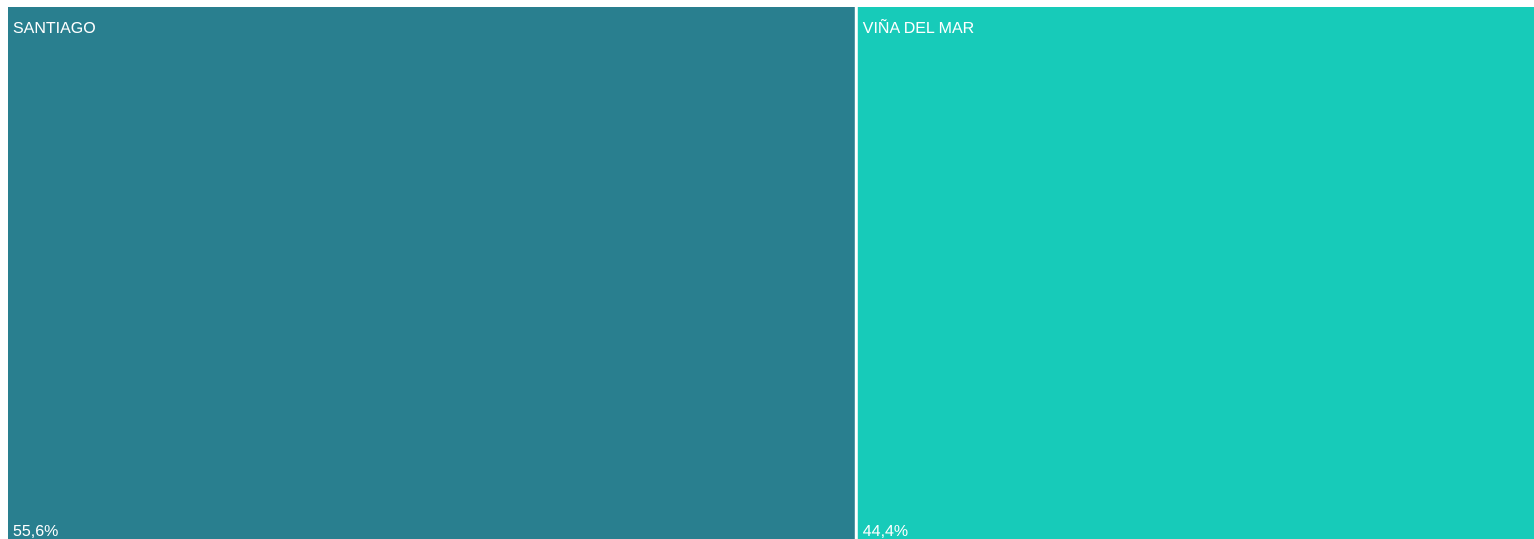 Image resolution: width=1534 pixels, height=539 pixels. I want to click on tile-label: VIÑA DEL MAR, so click(918, 27).